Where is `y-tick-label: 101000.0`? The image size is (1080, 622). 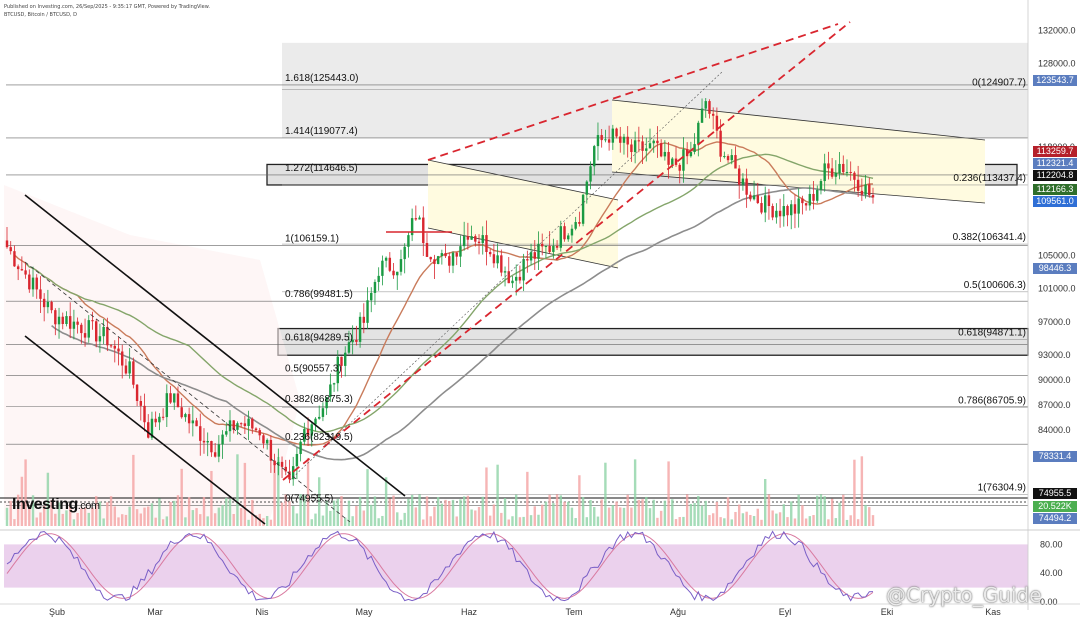 y-tick-label: 101000.0 is located at coordinates (1057, 289).